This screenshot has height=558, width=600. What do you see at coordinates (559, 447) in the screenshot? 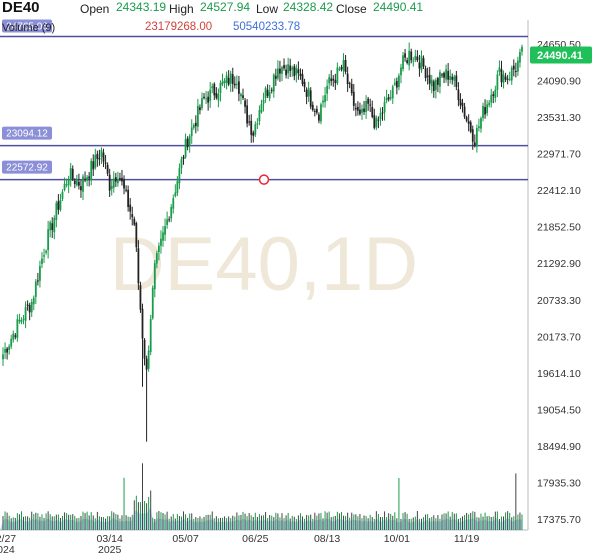
I see `y-tick-label: 18494.90` at bounding box center [559, 447].